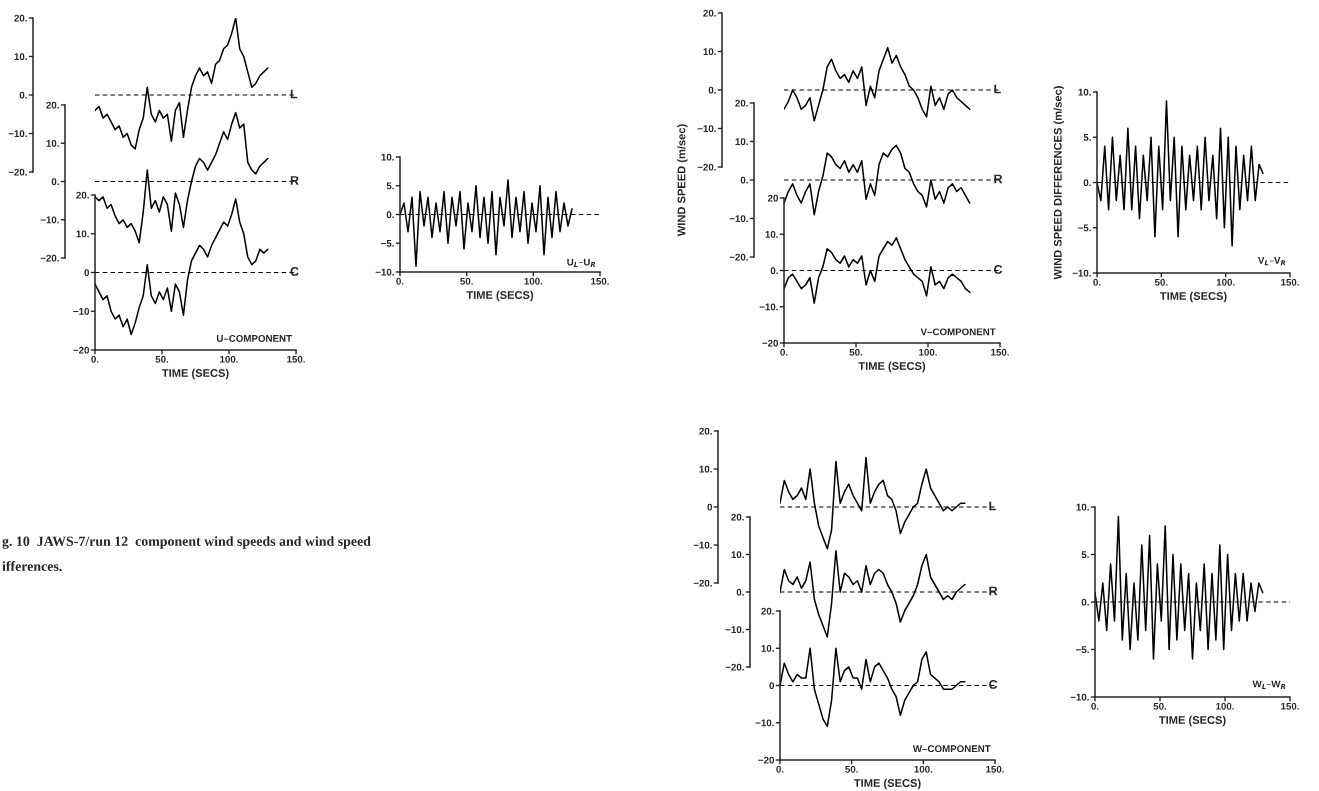 The width and height of the screenshot is (1319, 791). What do you see at coordinates (81, 311) in the screenshot?
I see `y-tick-label: −10` at bounding box center [81, 311].